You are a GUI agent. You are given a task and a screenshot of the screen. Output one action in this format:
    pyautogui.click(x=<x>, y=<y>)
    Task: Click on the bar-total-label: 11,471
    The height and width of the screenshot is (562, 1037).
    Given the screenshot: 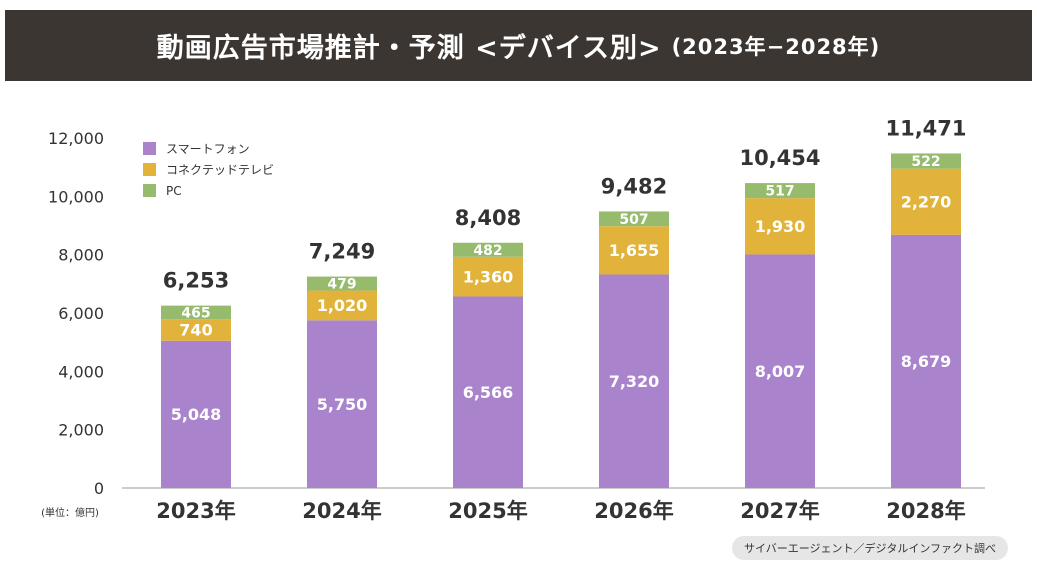 What is the action you would take?
    pyautogui.click(x=925, y=128)
    